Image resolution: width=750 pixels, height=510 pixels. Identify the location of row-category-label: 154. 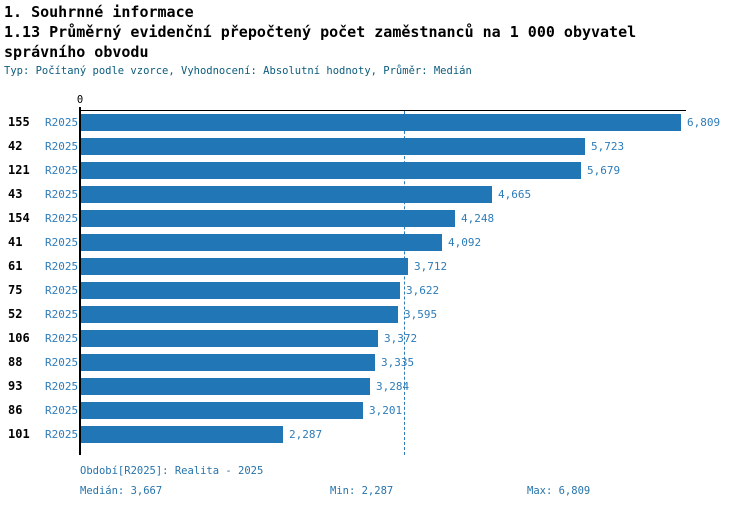
(19, 218).